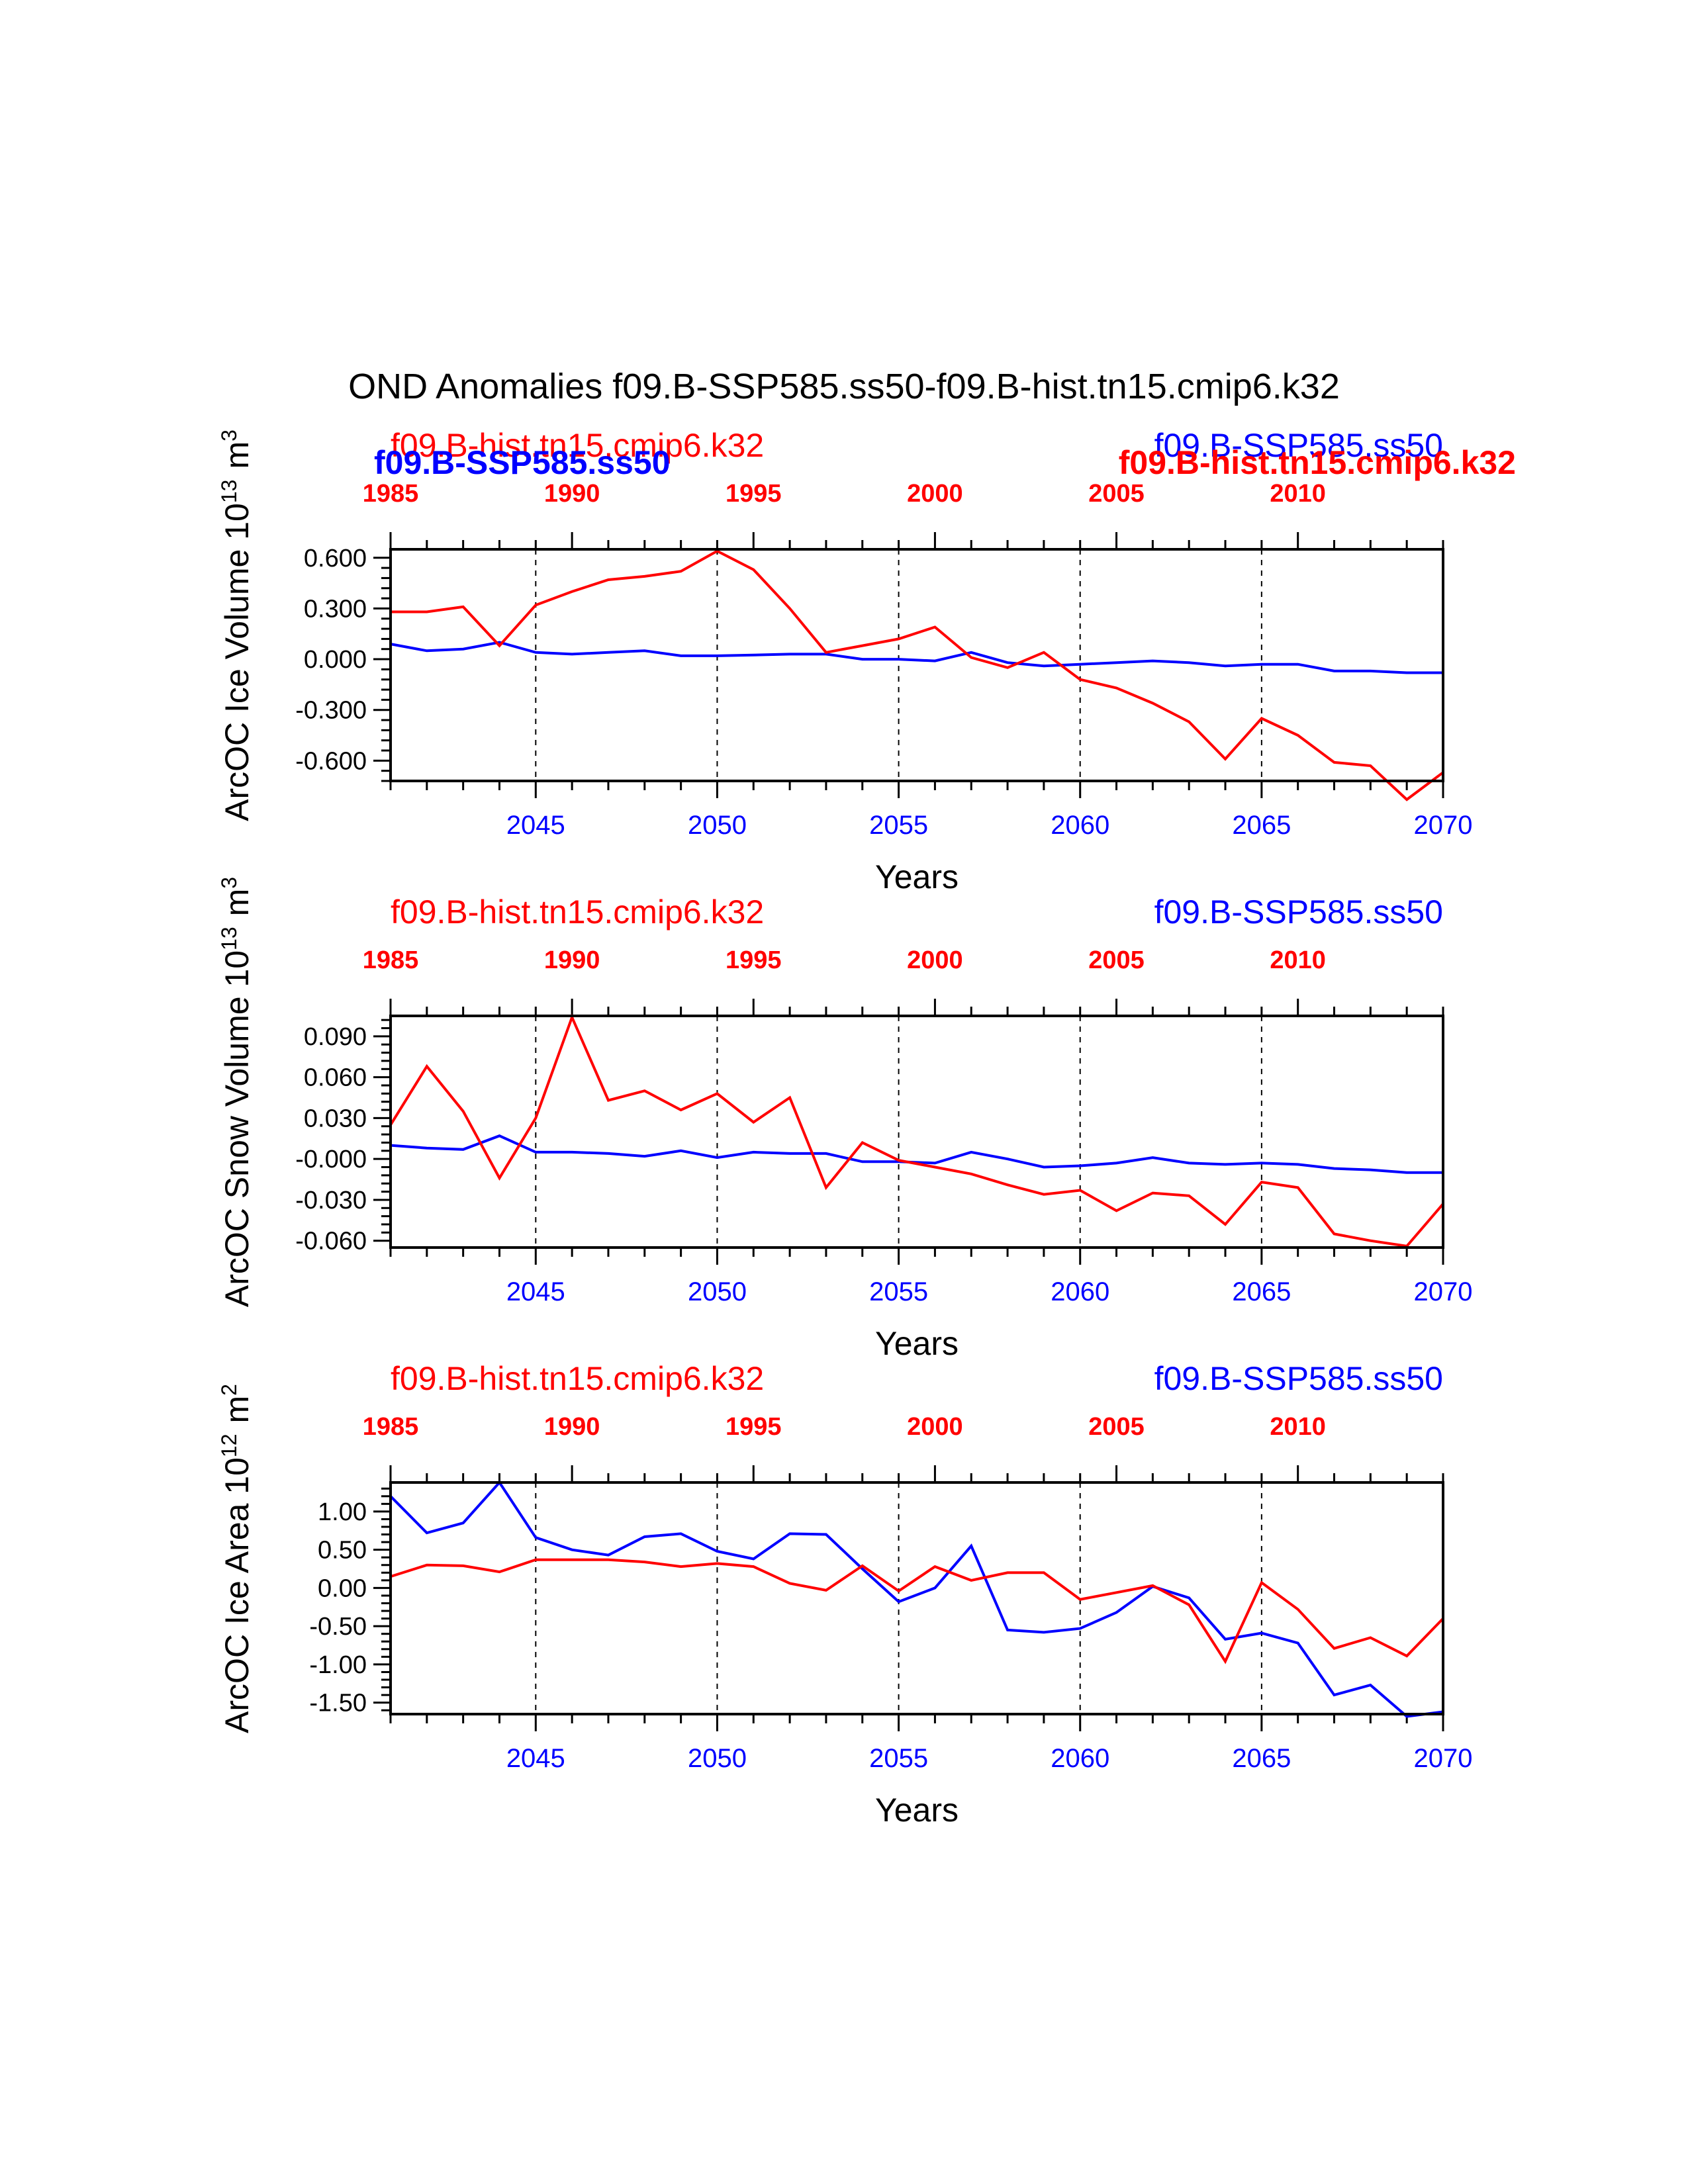 The width and height of the screenshot is (1688, 2184). I want to click on y-axis-label: ArcOC Ice Area 1012 m2, so click(236, 1558).